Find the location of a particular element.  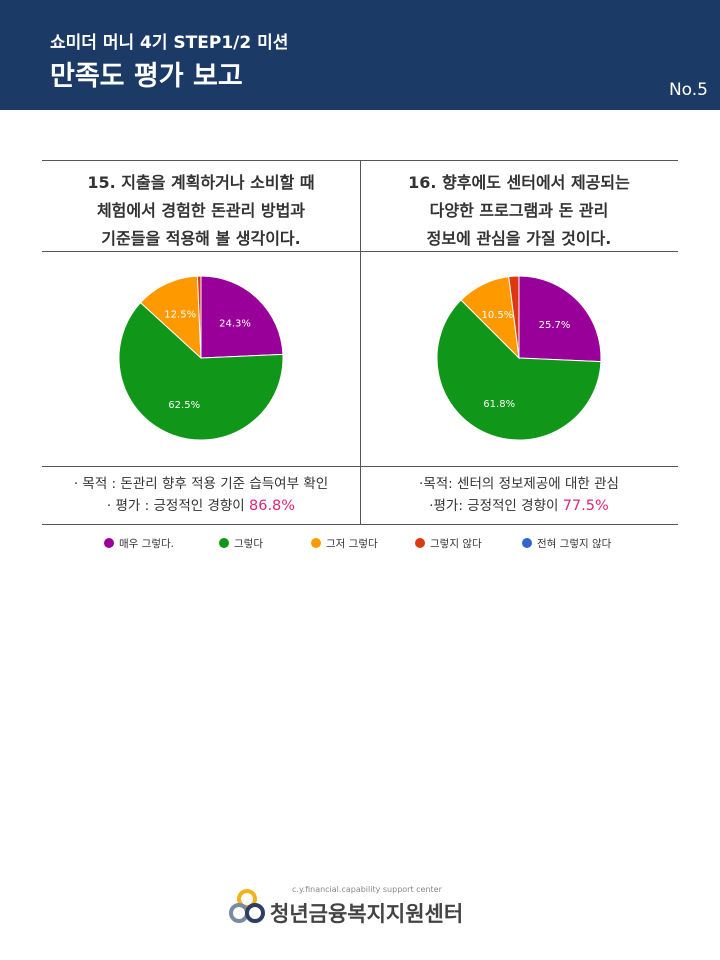

question-line: 다양한 프로그램과 돈 관리 is located at coordinates (519, 210).